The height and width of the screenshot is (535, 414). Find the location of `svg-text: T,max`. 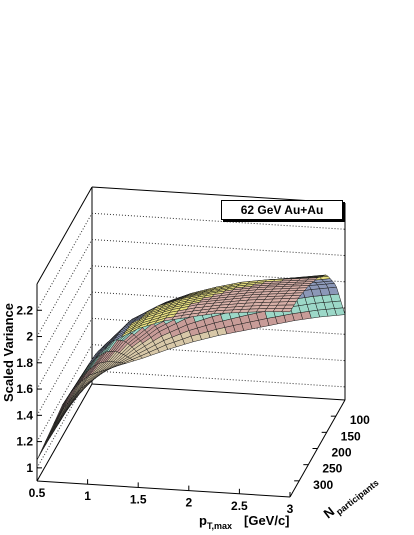

svg-text: T,max is located at coordinates (219, 526).